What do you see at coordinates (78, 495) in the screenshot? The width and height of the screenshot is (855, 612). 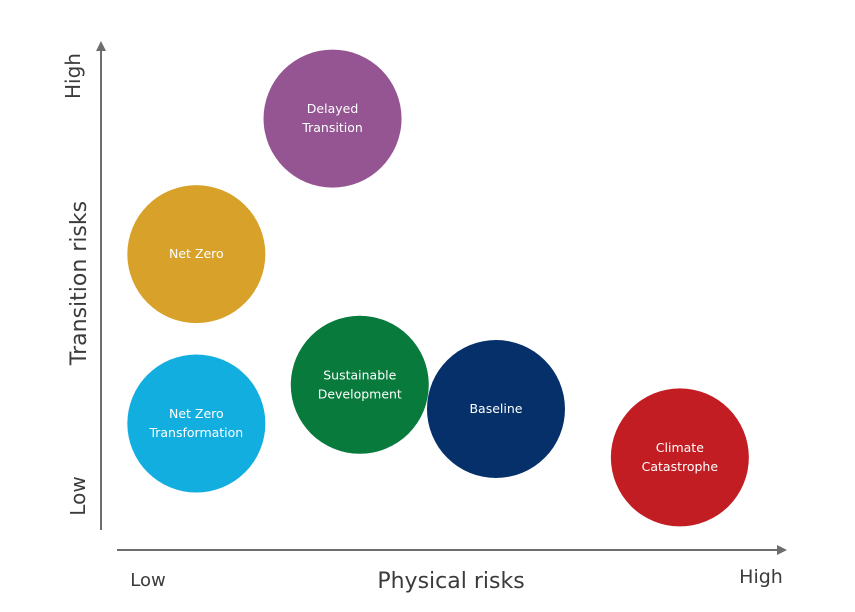 I see `y-axis-low-label: Low` at bounding box center [78, 495].